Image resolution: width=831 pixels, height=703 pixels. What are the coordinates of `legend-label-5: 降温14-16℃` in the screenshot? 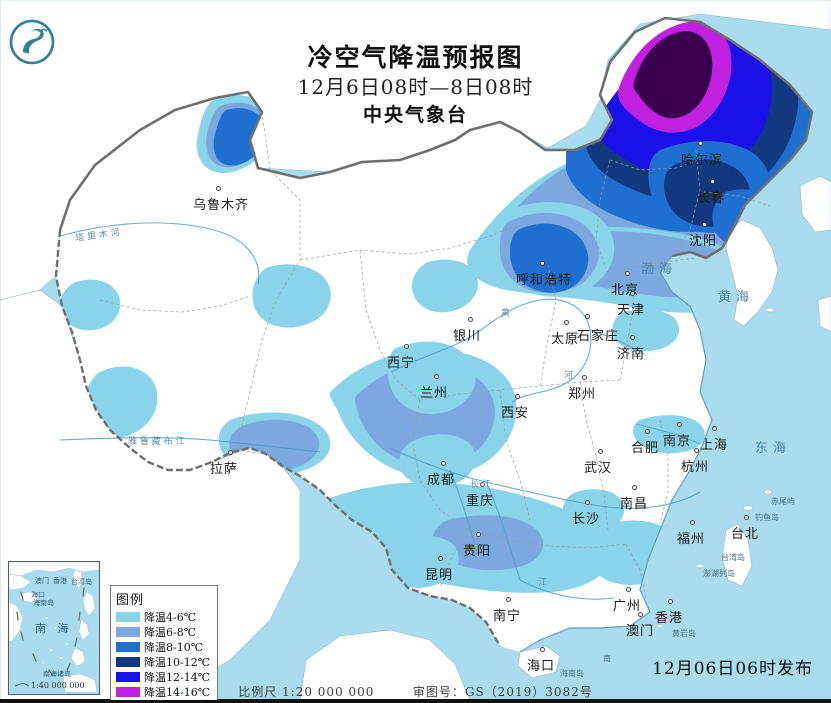 It's located at (177, 692).